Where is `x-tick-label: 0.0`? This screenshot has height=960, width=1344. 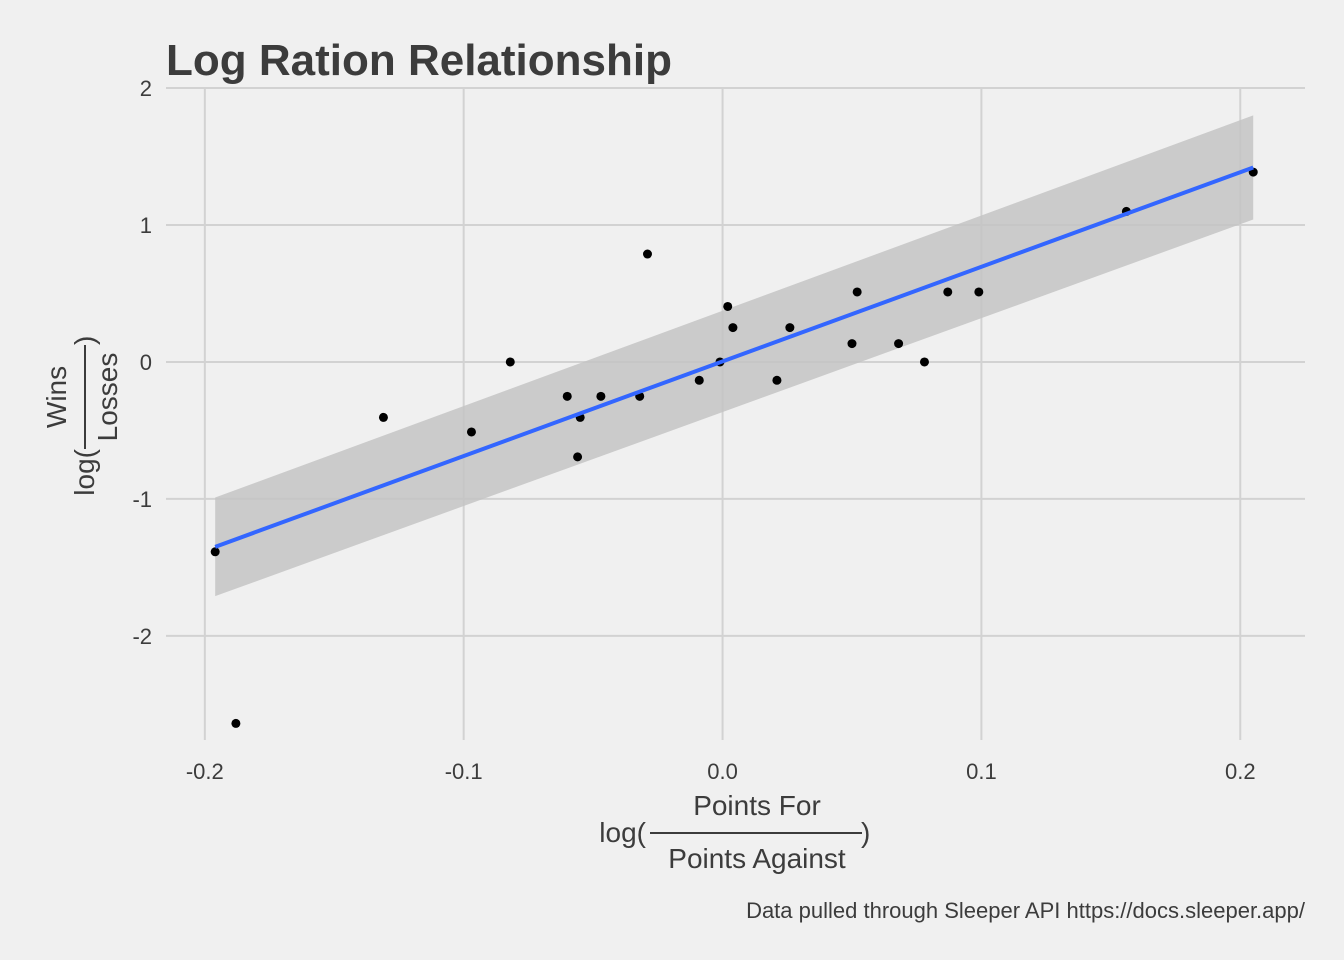
x-tick-label: 0.0 is located at coordinates (722, 771).